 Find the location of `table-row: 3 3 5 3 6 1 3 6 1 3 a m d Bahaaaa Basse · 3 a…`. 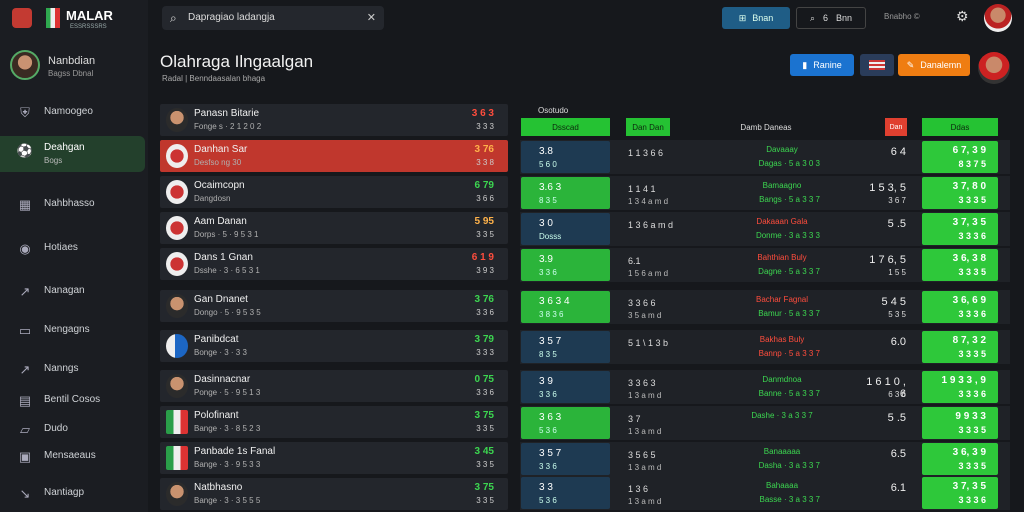

table-row: 3 3 5 3 6 1 3 6 1 3 a m d Bahaaaa Basse · 3 a… is located at coordinates (765, 493).